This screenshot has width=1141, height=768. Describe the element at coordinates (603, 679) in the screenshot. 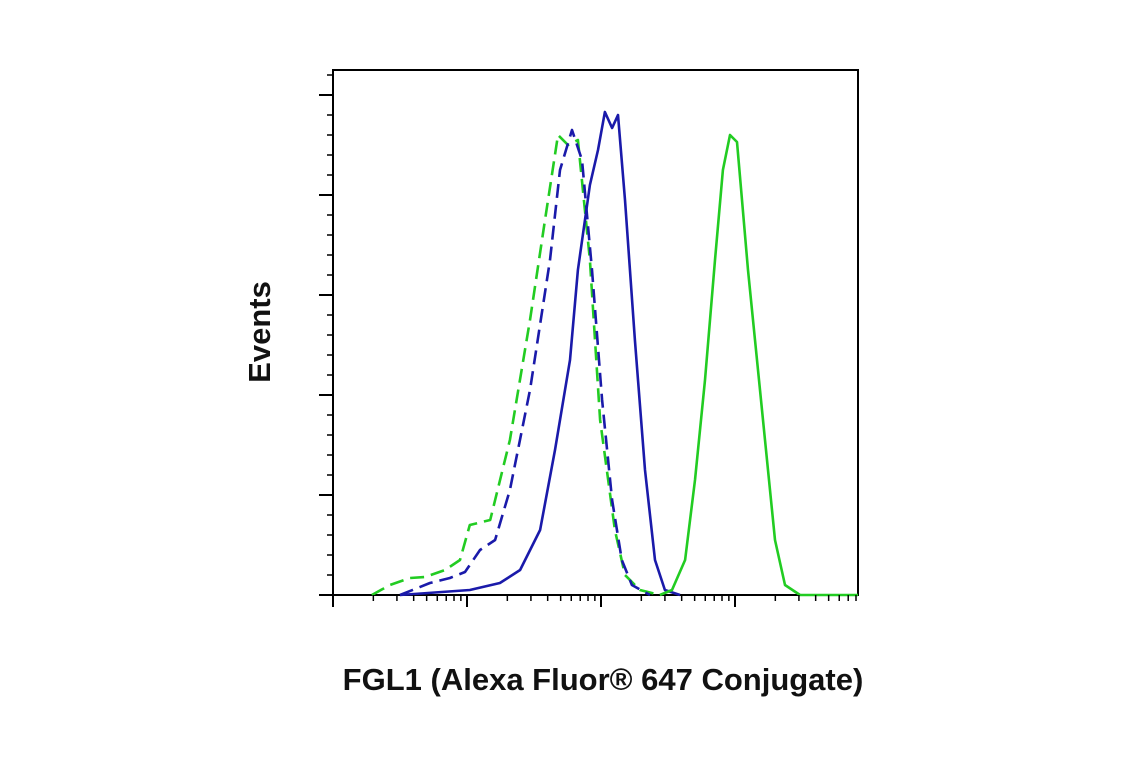

I see `x-axis-label: FGL1 (Alexa Fluor® 647 Conjugate)` at that location.